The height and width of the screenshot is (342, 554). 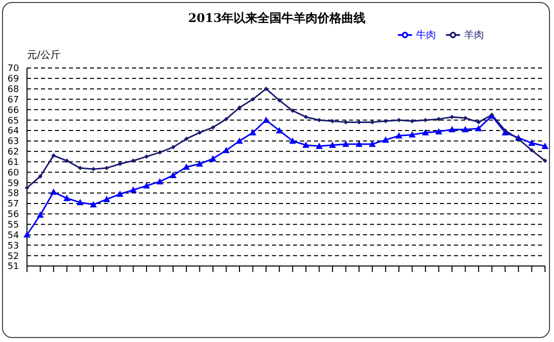 I want to click on y-tick-label: 62, so click(x=13, y=153).